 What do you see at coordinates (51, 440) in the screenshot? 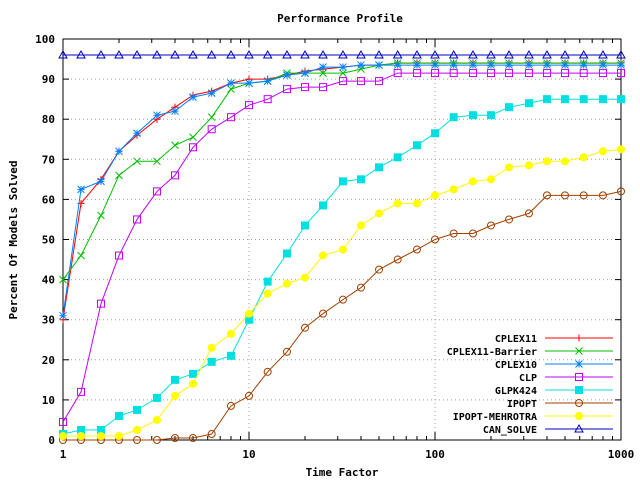
I see `y-tick-label: 0` at bounding box center [51, 440].